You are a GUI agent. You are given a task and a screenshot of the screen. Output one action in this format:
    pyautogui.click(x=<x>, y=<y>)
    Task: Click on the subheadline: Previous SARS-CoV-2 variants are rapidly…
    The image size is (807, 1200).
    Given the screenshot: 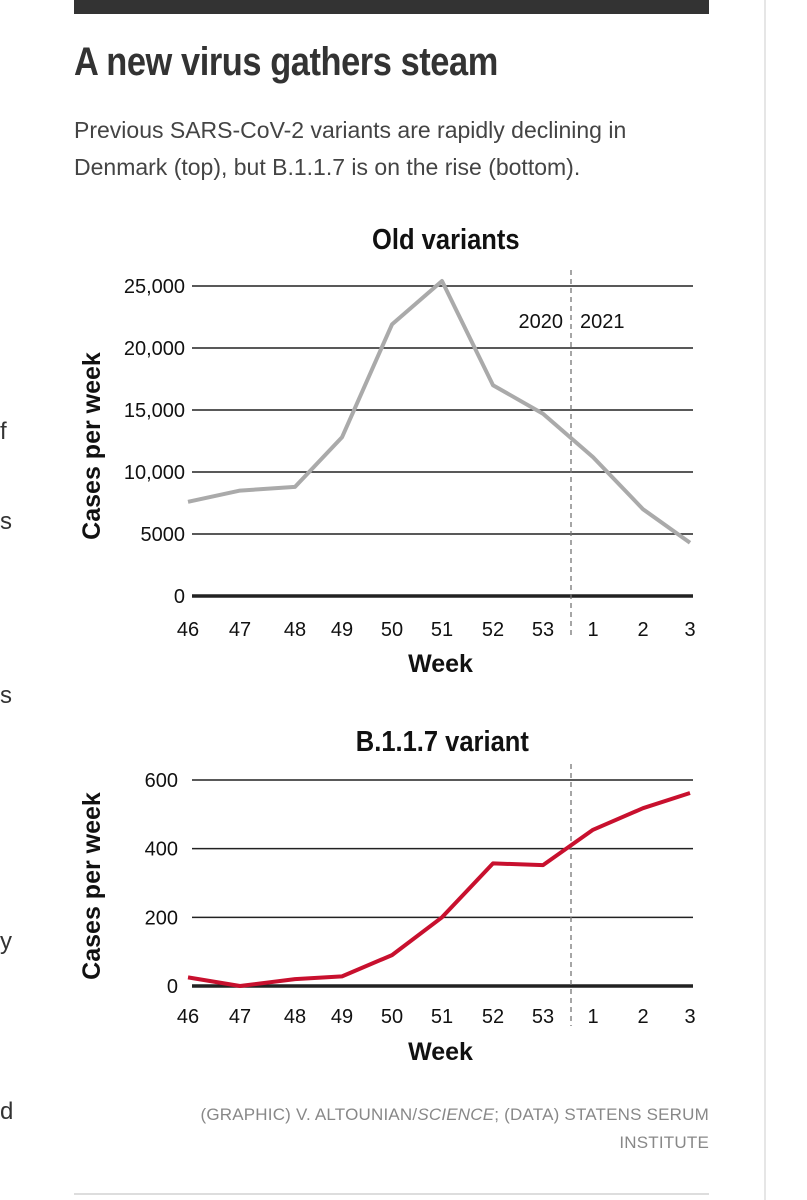 What is the action you would take?
    pyautogui.click(x=350, y=148)
    